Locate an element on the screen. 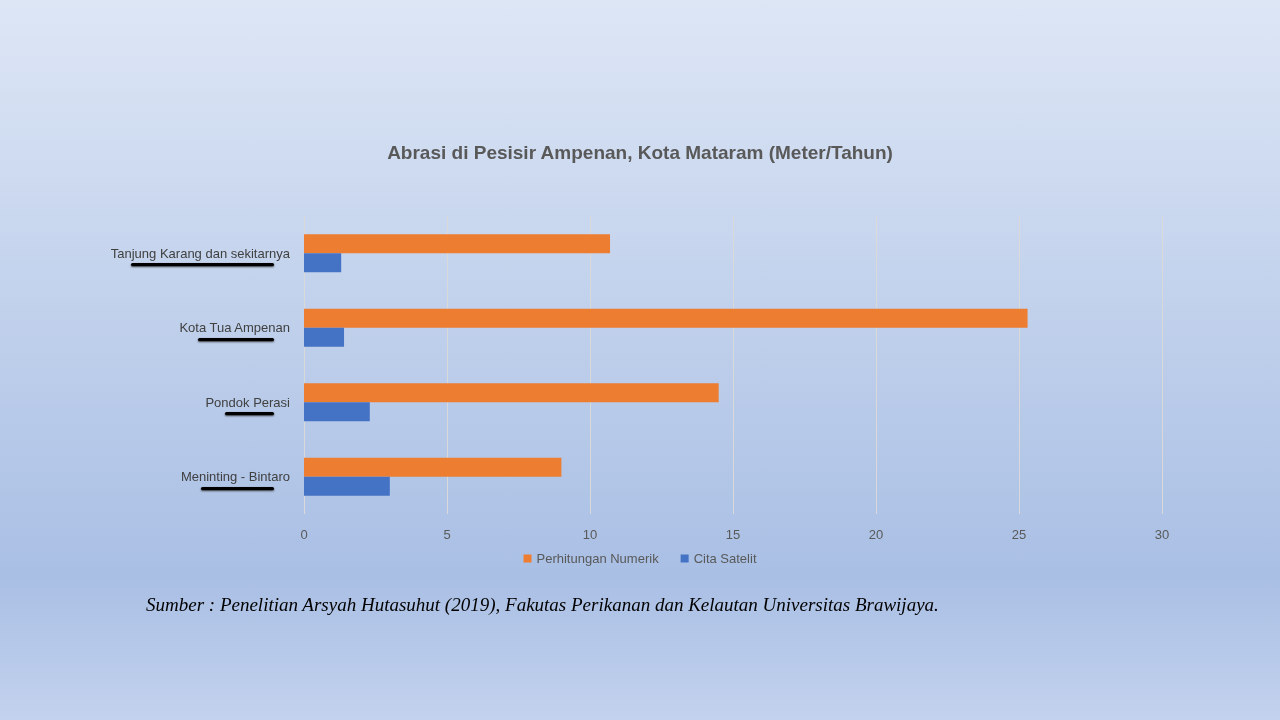  y-tick-label: Meninting - Bintaro is located at coordinates (235, 477).